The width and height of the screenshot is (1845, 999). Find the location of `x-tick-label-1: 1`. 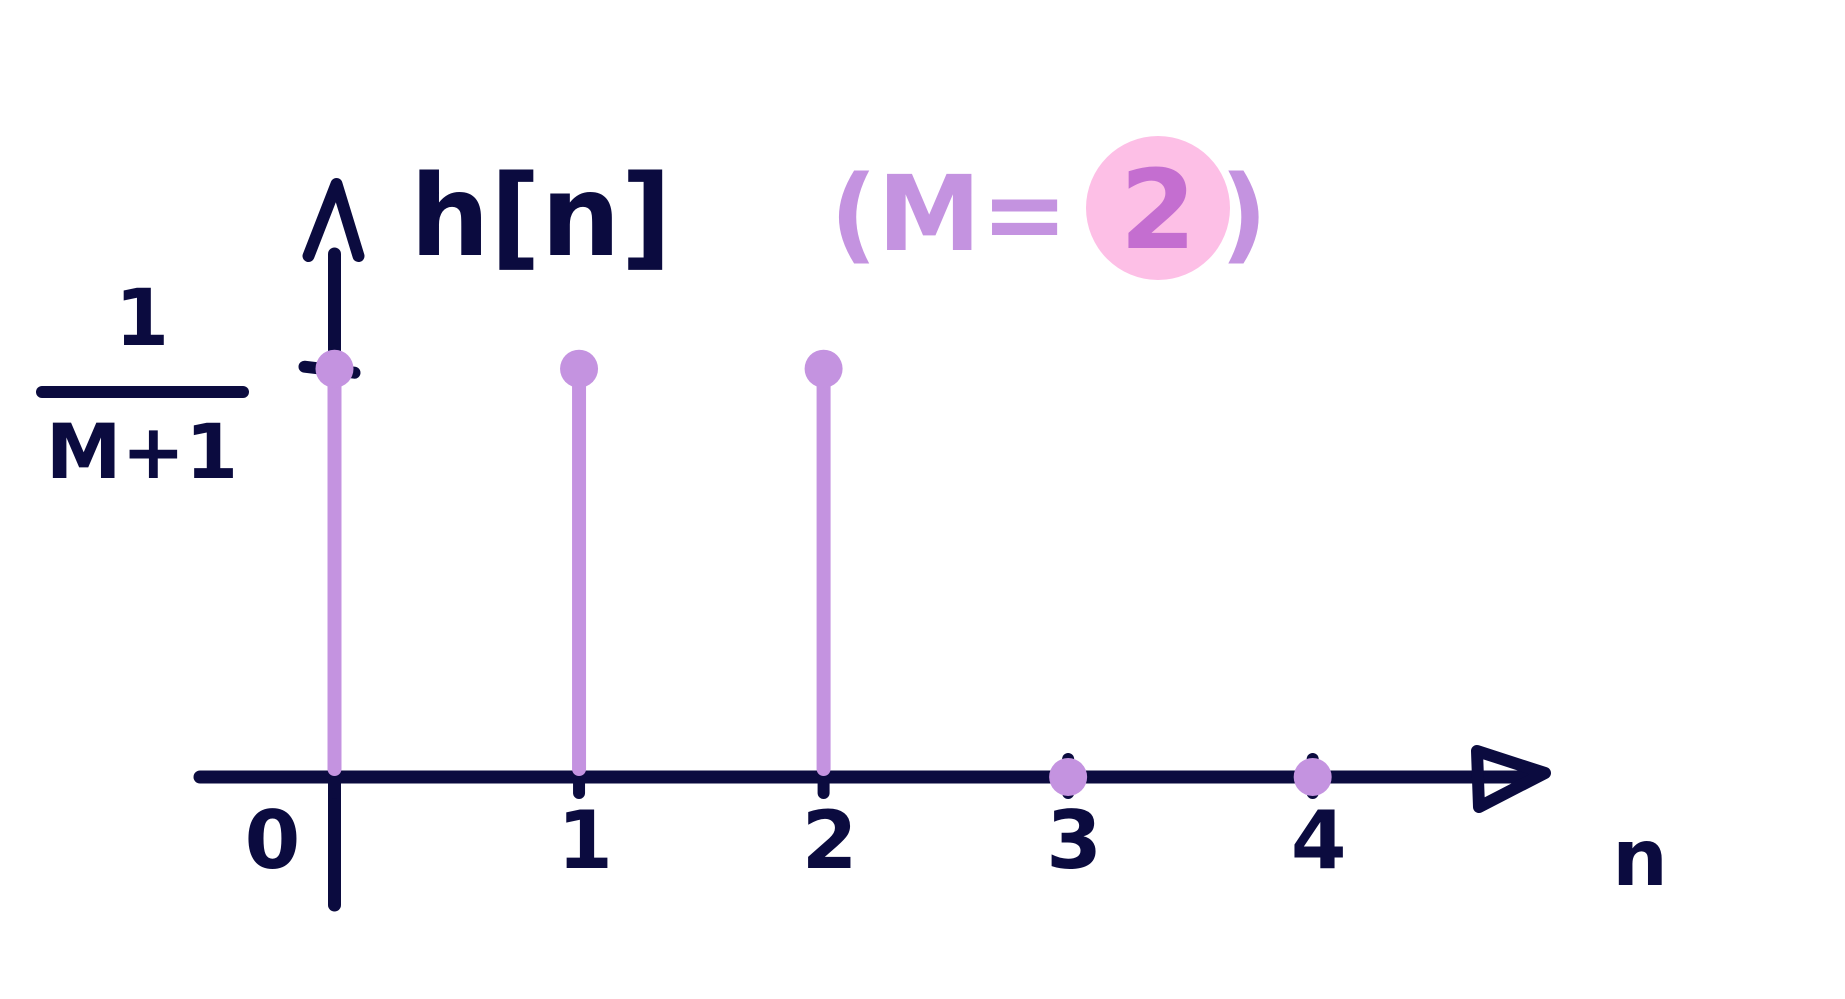

x-tick-label-1: 1 is located at coordinates (585, 840).